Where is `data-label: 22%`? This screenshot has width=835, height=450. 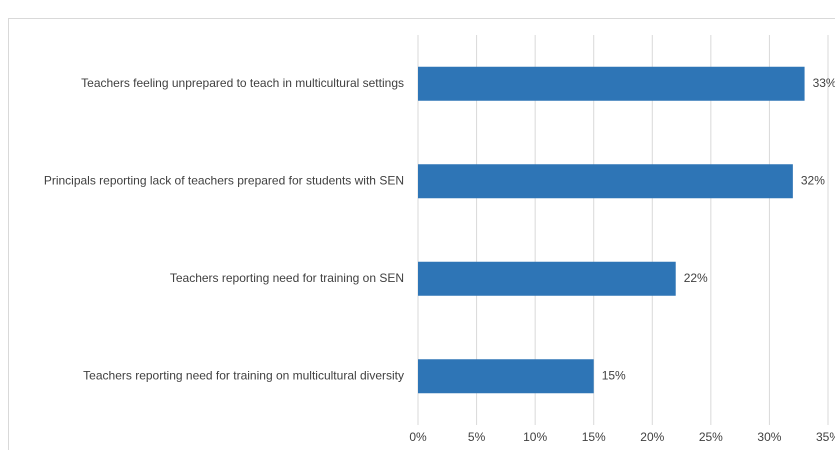 data-label: 22% is located at coordinates (696, 278).